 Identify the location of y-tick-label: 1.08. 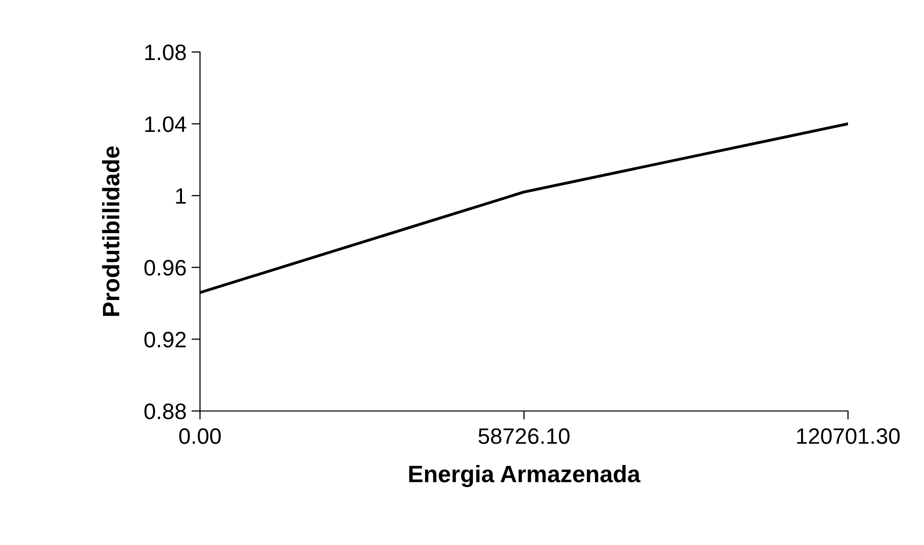
(165, 52).